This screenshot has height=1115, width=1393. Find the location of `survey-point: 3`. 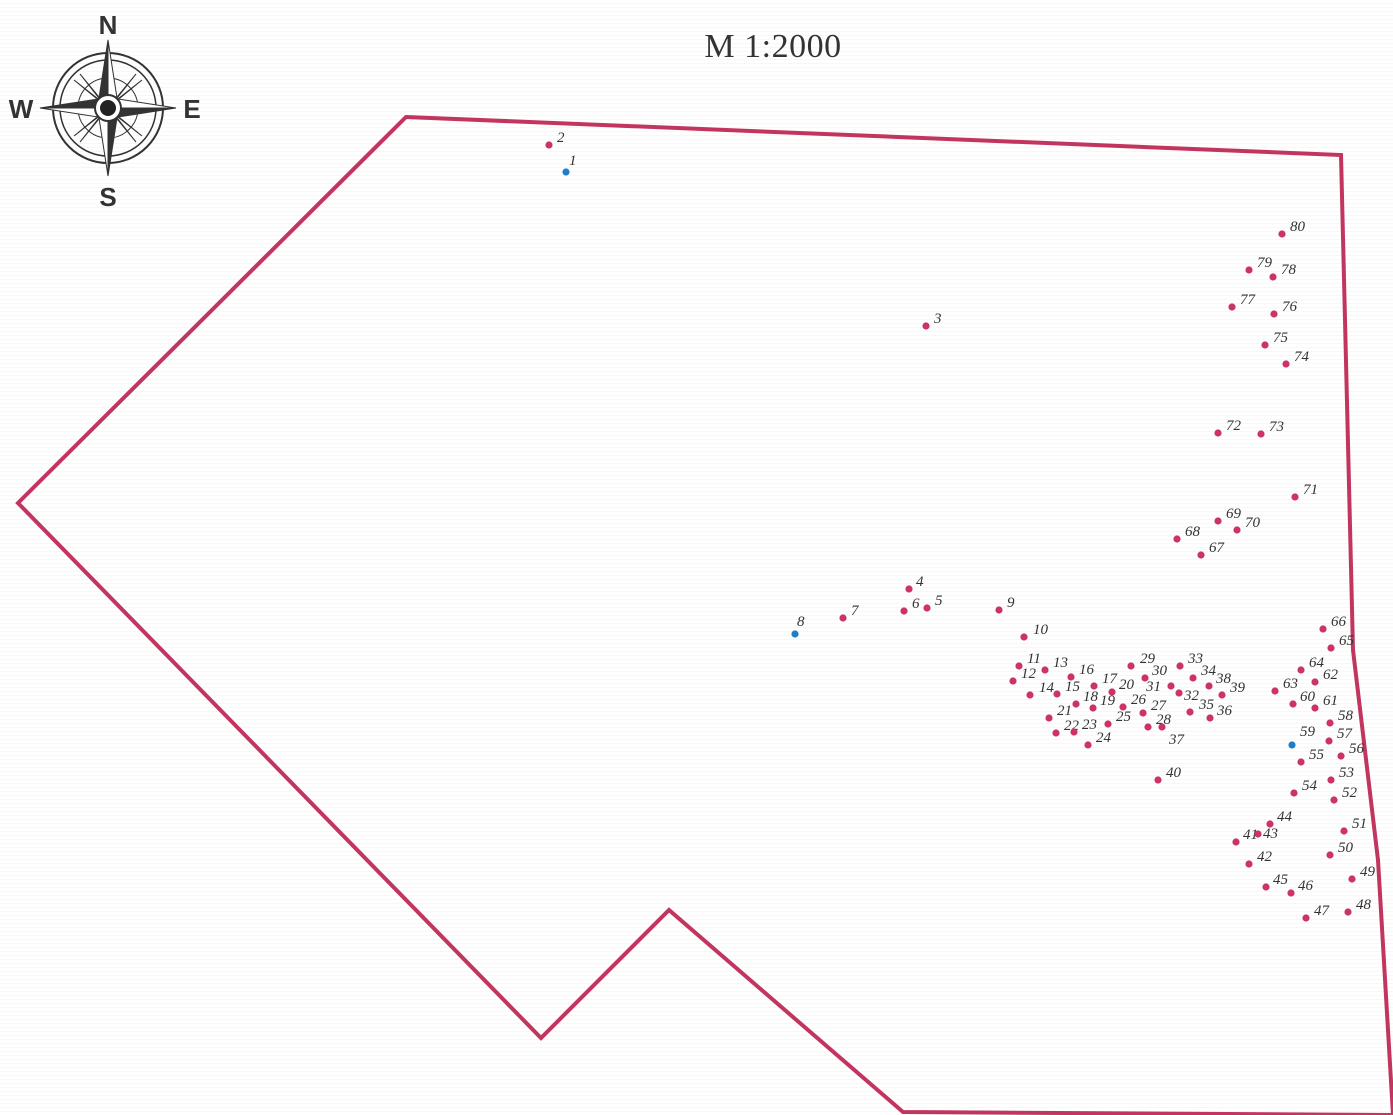

survey-point: 3 is located at coordinates (932, 320).